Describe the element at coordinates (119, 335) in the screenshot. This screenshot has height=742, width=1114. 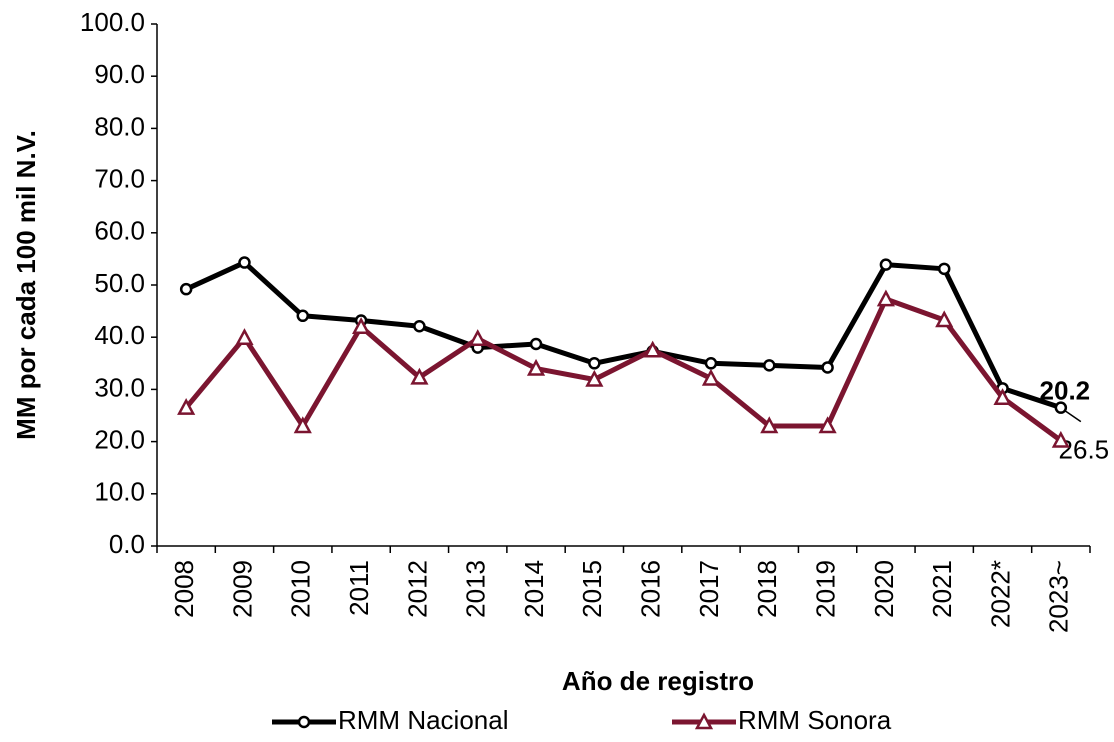
I see `y-tick-label: 40.0` at that location.